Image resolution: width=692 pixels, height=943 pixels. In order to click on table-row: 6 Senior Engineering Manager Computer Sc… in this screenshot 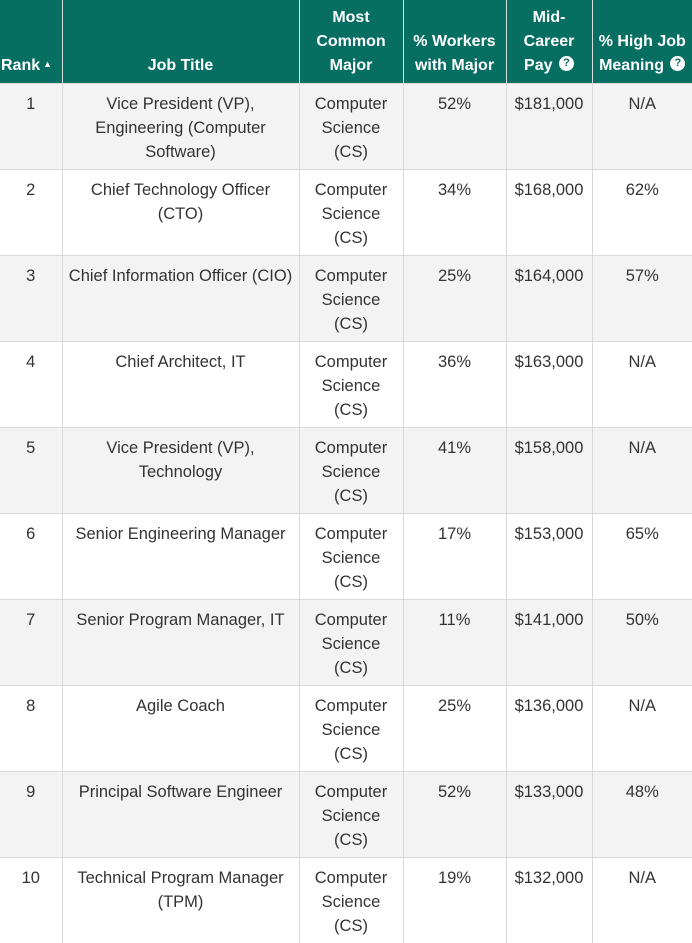, I will do `click(346, 557)`.